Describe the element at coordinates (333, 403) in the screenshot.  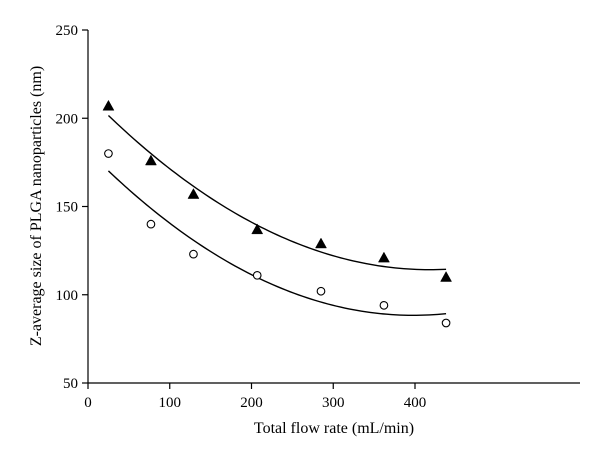
I see `x-tick-label: 300` at that location.